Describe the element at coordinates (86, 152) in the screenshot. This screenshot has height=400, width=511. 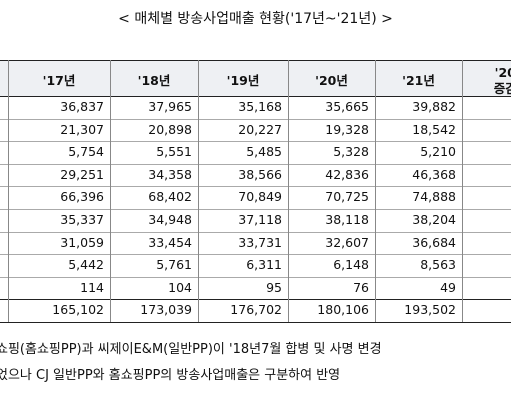
I see `table-cell: 5,754` at that location.